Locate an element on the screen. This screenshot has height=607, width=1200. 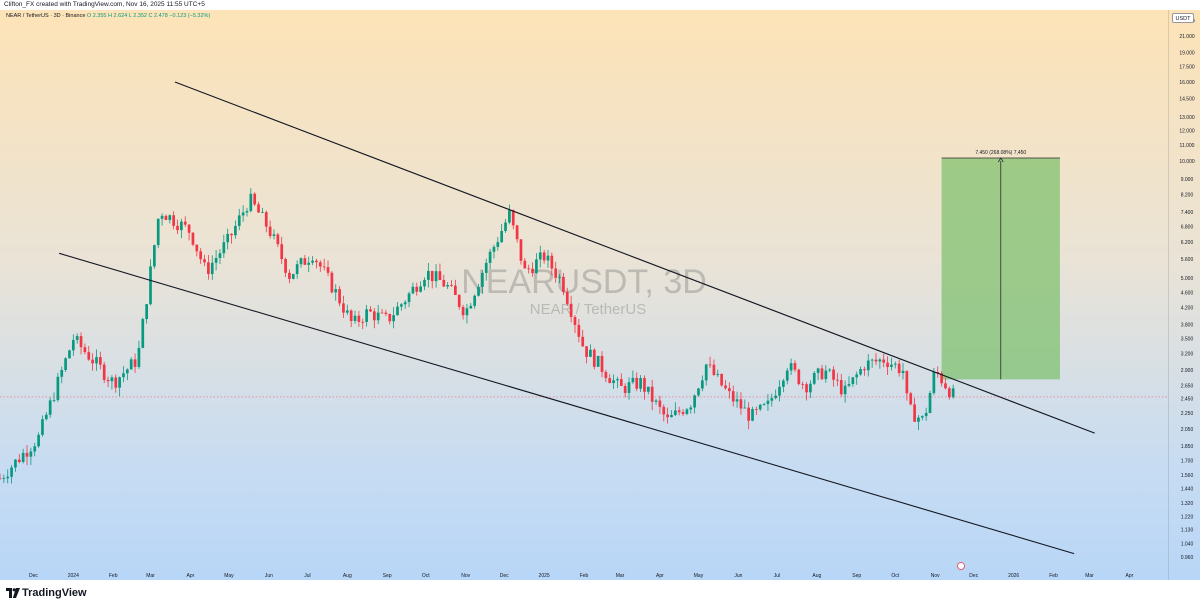
legend-close: C 2.478 is located at coordinates (158, 16).